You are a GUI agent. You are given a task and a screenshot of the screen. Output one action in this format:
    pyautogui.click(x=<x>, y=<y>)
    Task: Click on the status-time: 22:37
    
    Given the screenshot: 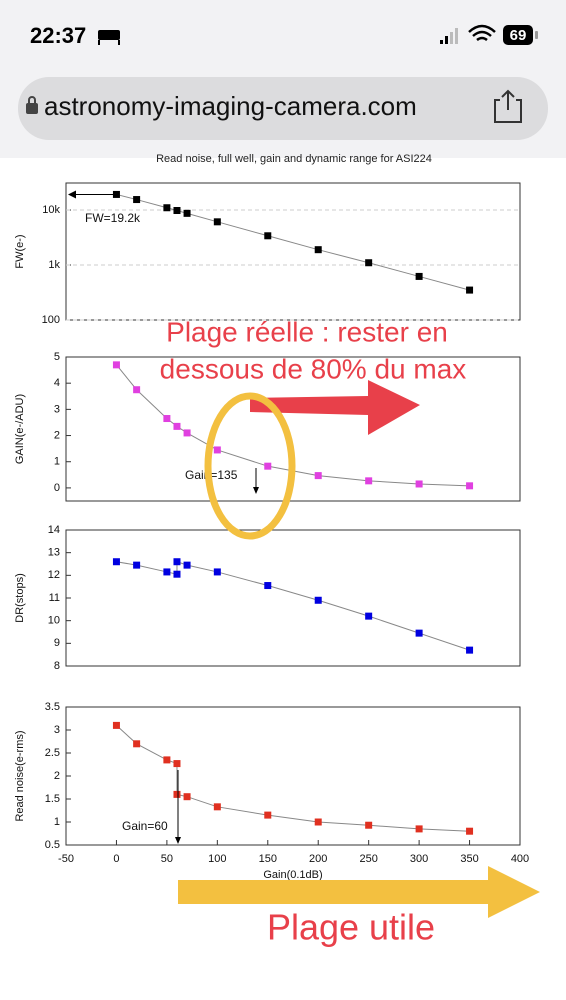 What is the action you would take?
    pyautogui.click(x=58, y=35)
    